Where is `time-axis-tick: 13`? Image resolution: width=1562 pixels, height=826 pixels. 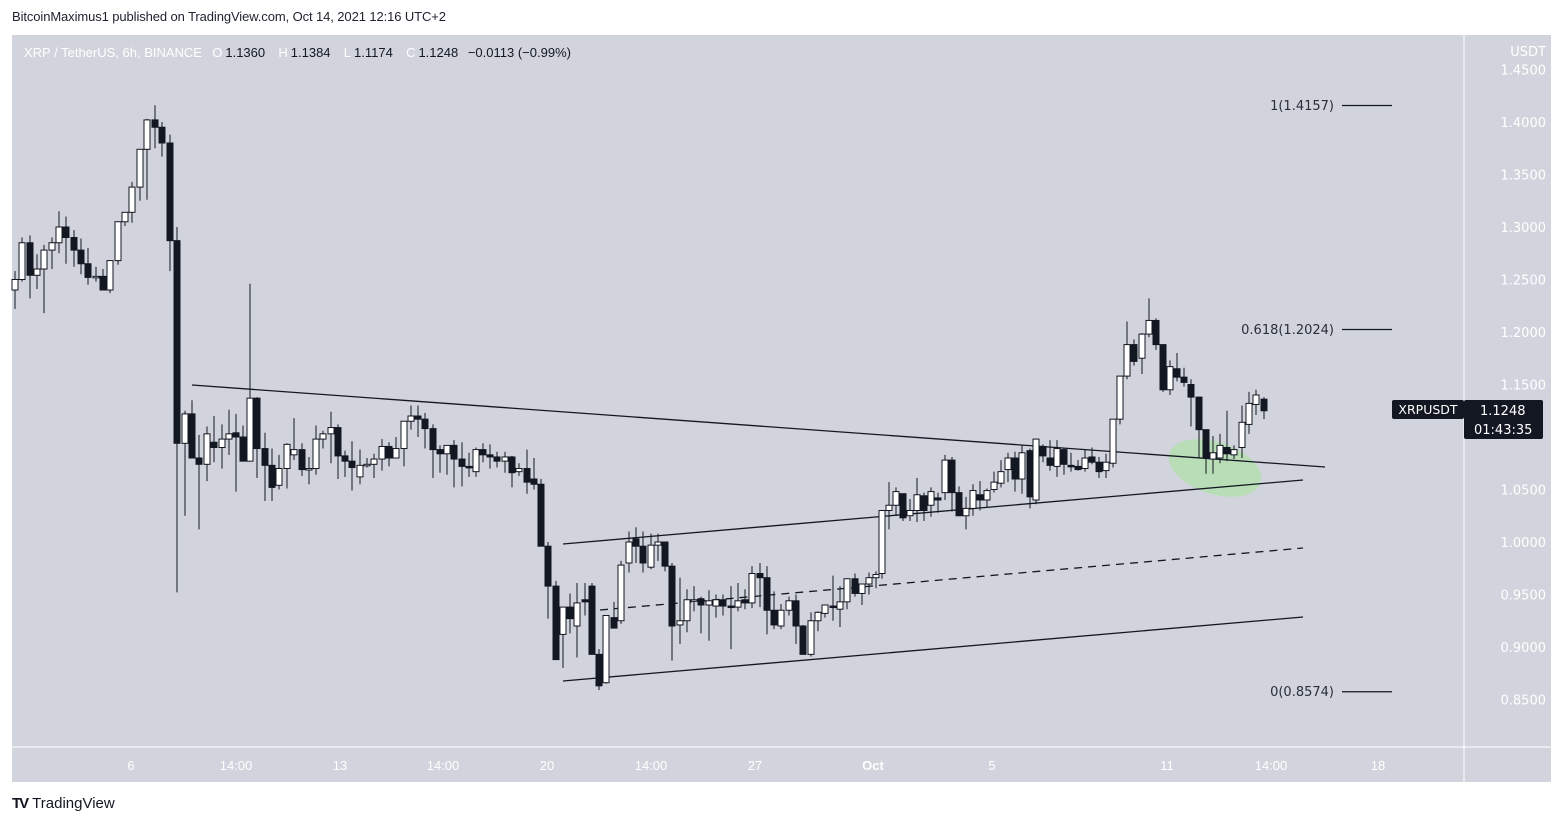 time-axis-tick: 13 is located at coordinates (340, 765).